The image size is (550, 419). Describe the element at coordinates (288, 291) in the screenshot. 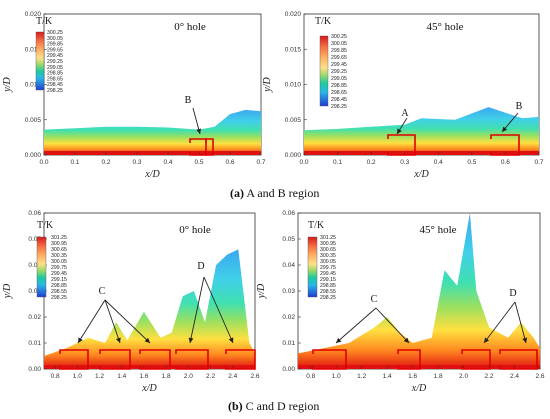

I see `y-tick-label: 0.03` at that location.